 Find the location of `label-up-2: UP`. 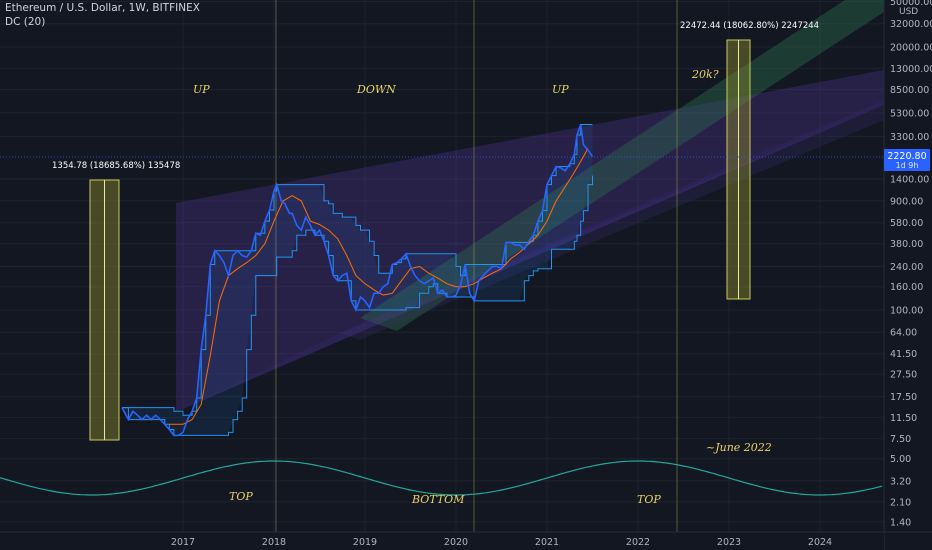

label-up-2: UP is located at coordinates (560, 89).